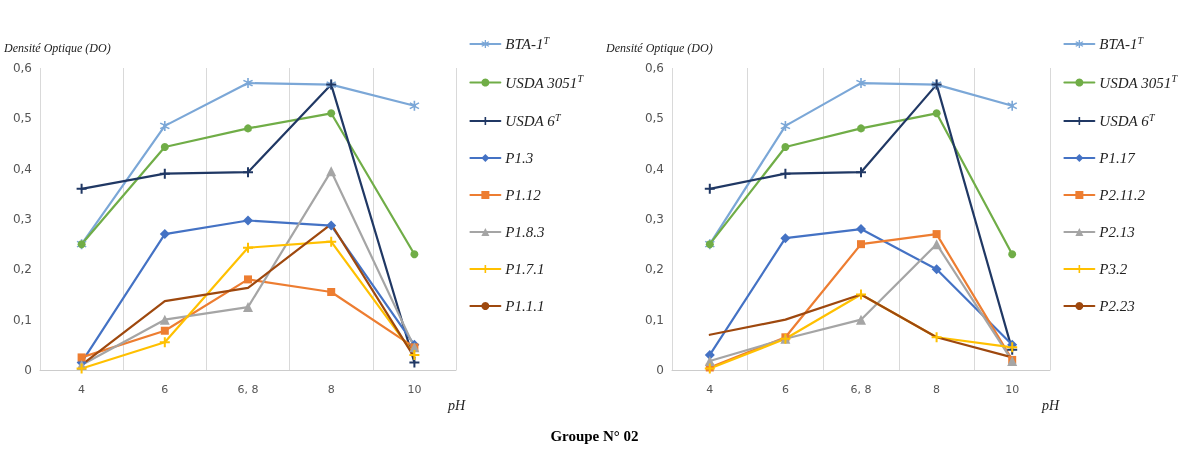 Image resolution: width=1189 pixels, height=459 pixels. Describe the element at coordinates (1122, 195) in the screenshot. I see `legend-label: P2.11.2` at that location.